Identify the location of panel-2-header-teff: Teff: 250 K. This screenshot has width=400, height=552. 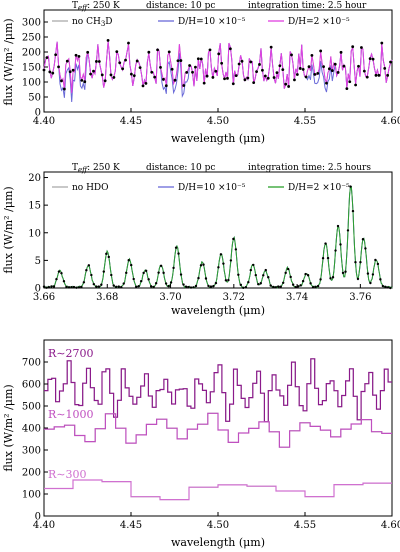
(96, 168).